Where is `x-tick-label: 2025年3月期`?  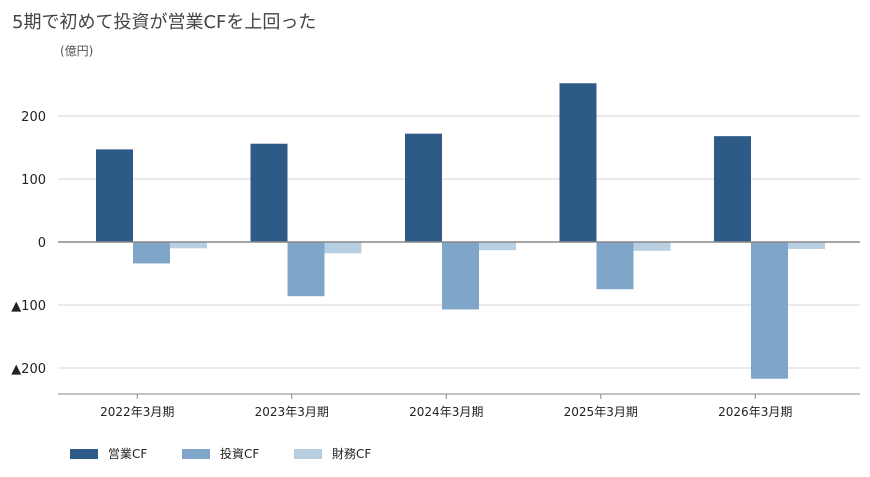 x-tick-label: 2025年3月期 is located at coordinates (601, 412).